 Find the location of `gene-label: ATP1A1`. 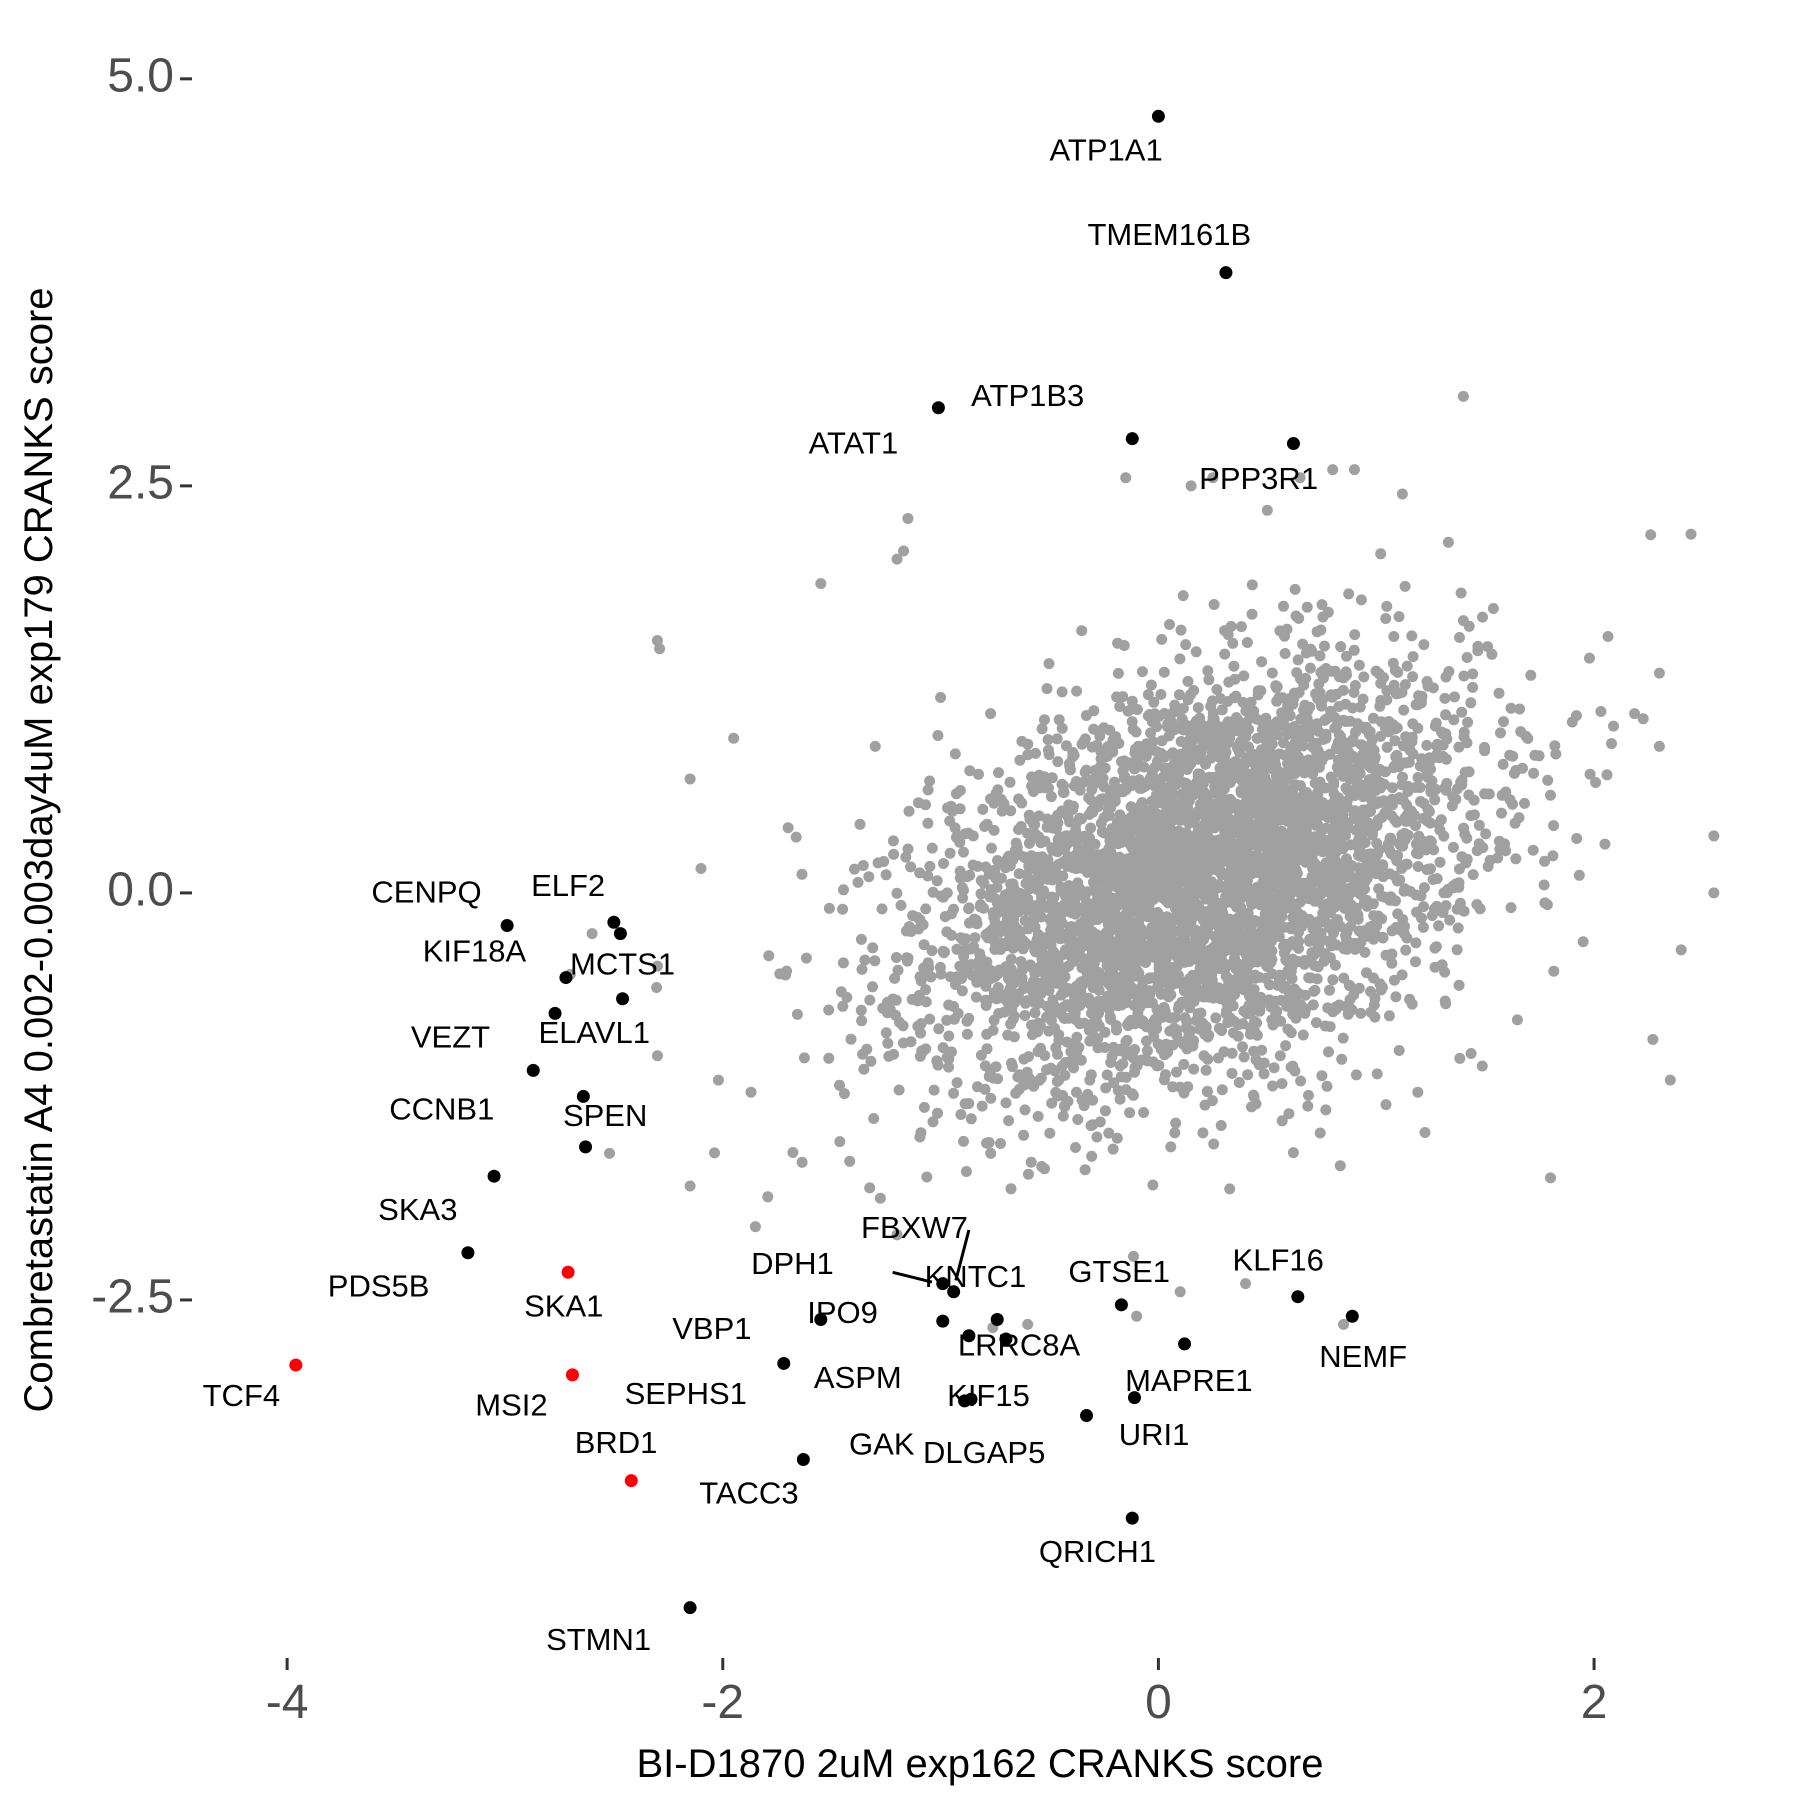

gene-label: ATP1A1 is located at coordinates (1106, 149).